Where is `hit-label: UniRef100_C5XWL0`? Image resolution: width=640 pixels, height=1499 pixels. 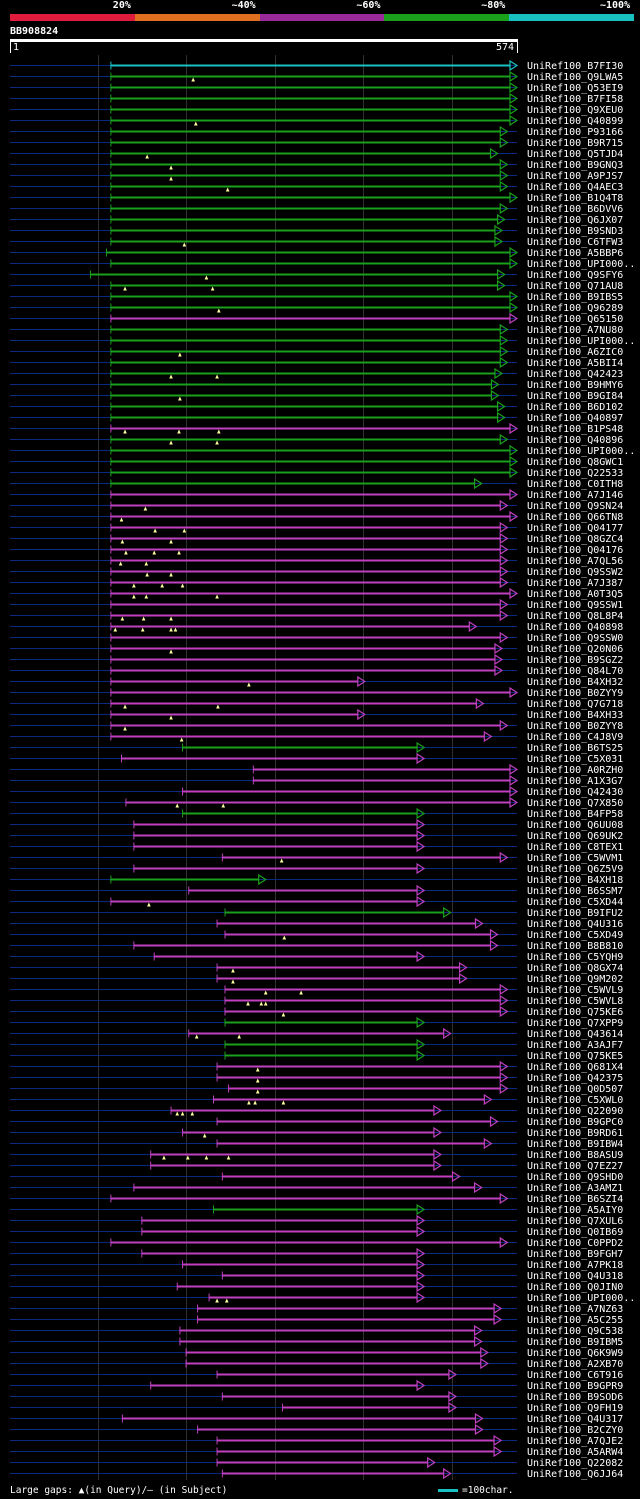
hit-label: UniRef100_C5XWL0 is located at coordinates (575, 1100).